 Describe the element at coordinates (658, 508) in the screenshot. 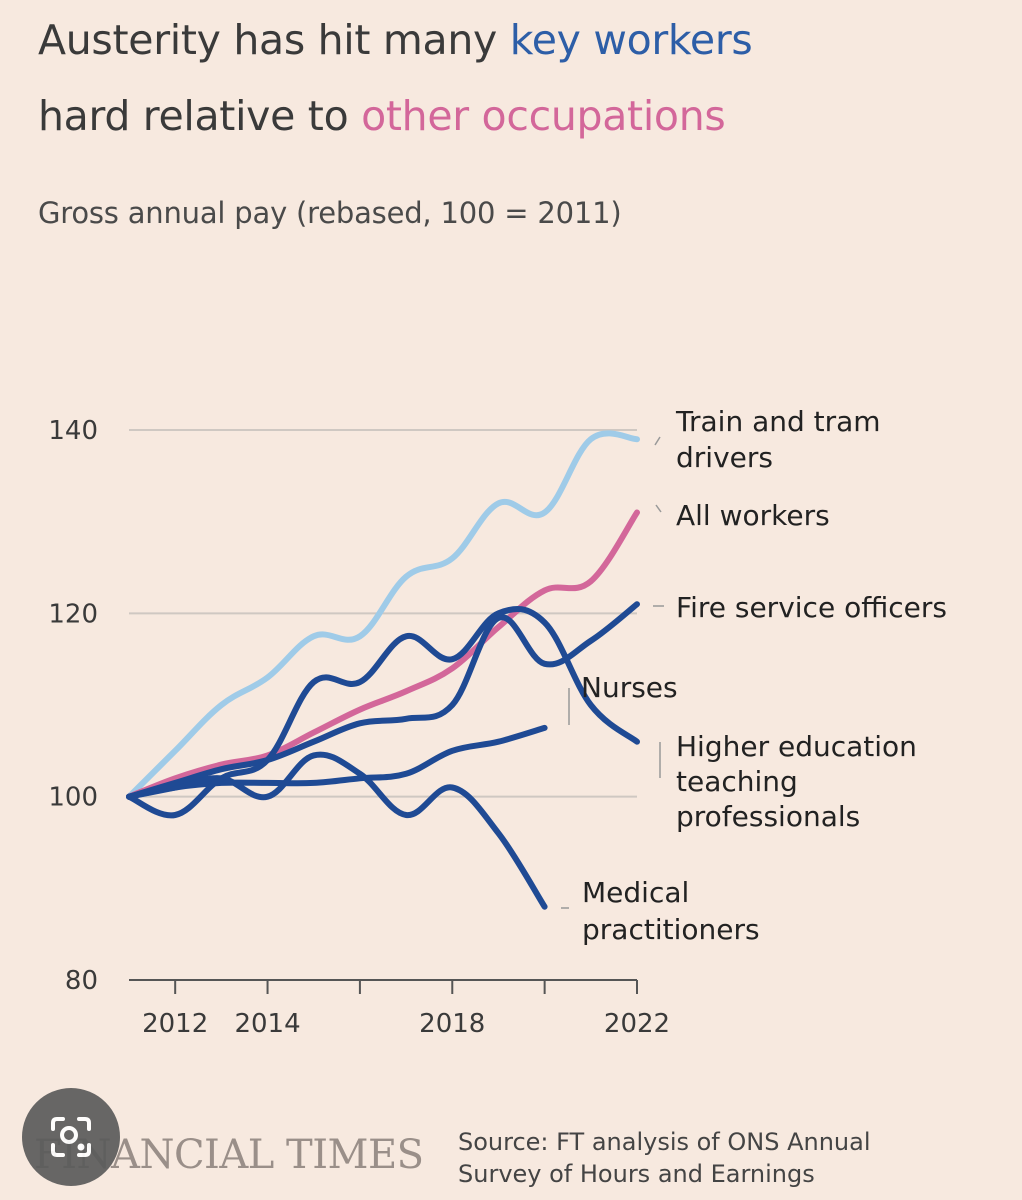

I see `leader-all-workers` at that location.